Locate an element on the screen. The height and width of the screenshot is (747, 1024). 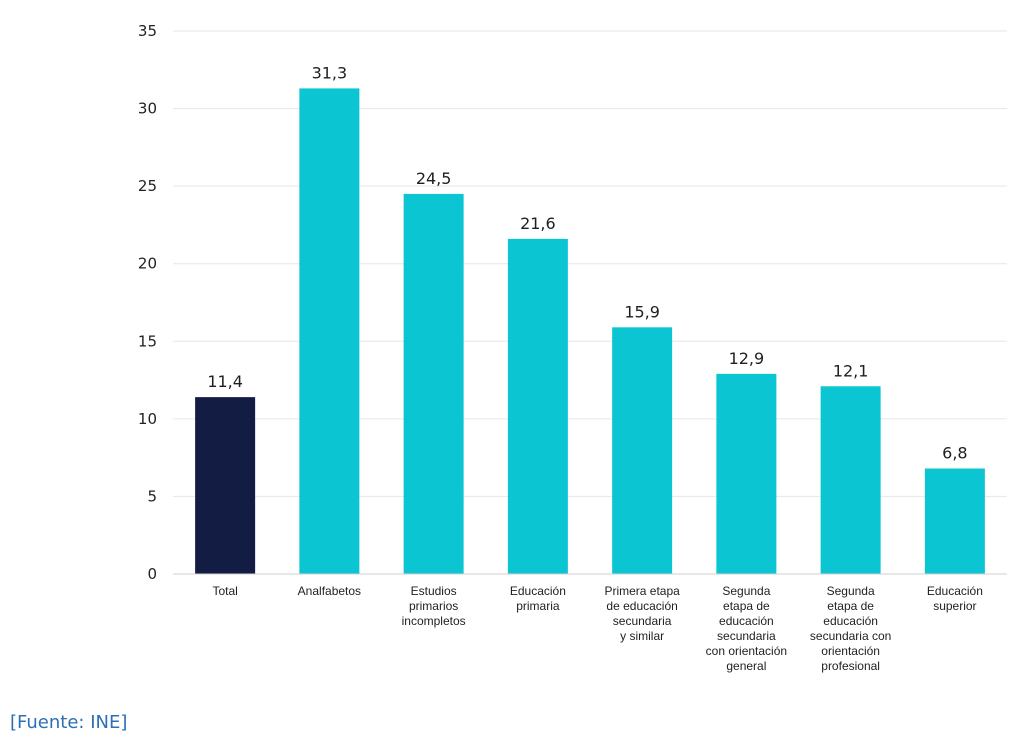
x-tick-label: Estudios primarios incompletos is located at coordinates (433, 606).